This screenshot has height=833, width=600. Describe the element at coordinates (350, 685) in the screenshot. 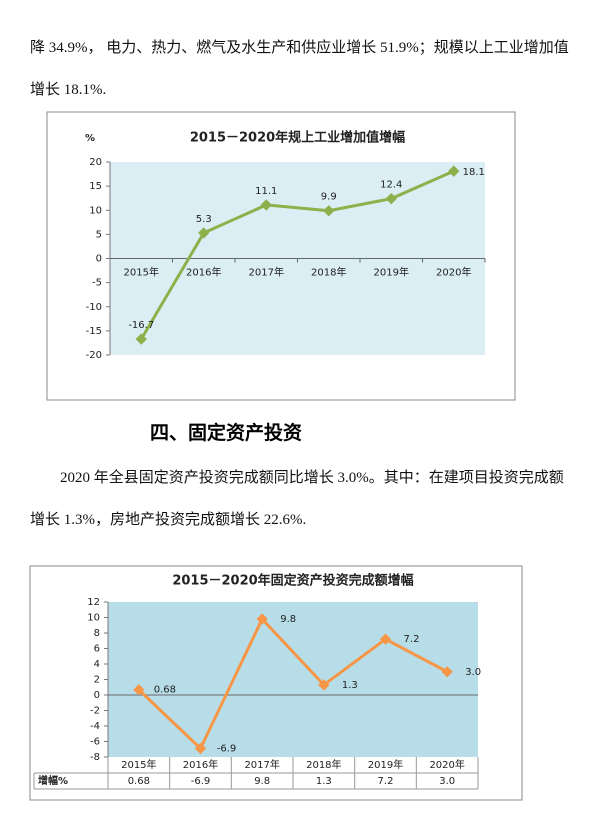

I see `data-label: 1.3` at that location.